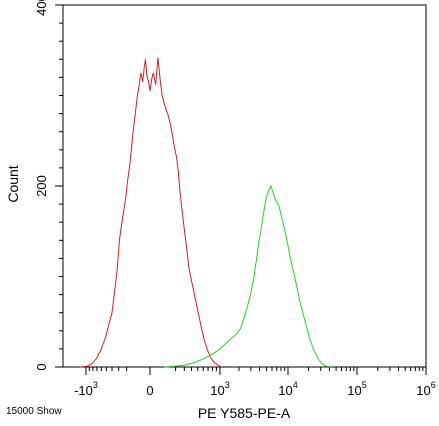 Image resolution: width=439 pixels, height=426 pixels. I want to click on x-tick-exponent: 5, so click(364, 385).